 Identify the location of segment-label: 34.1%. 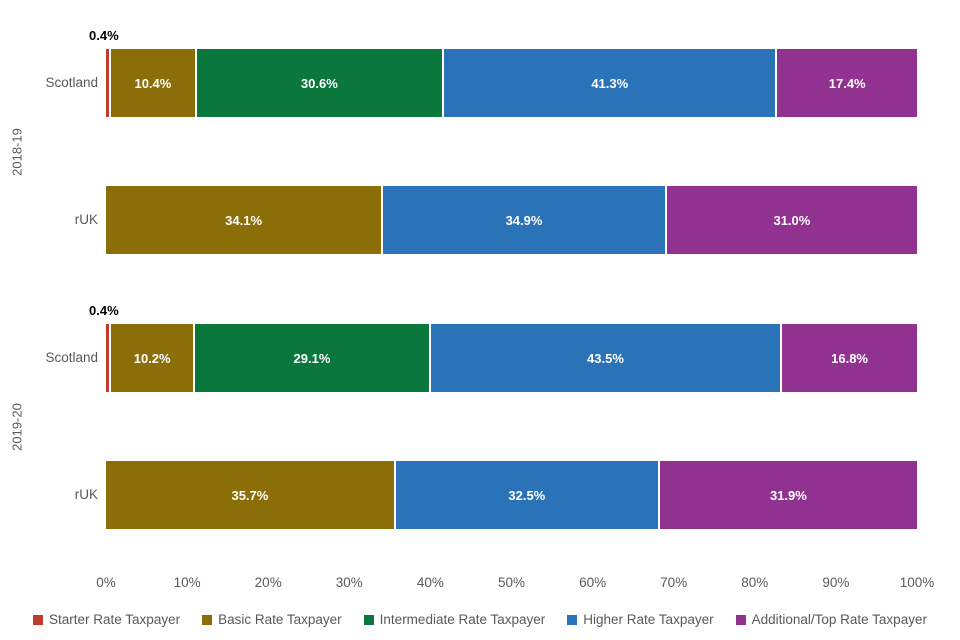
(244, 220).